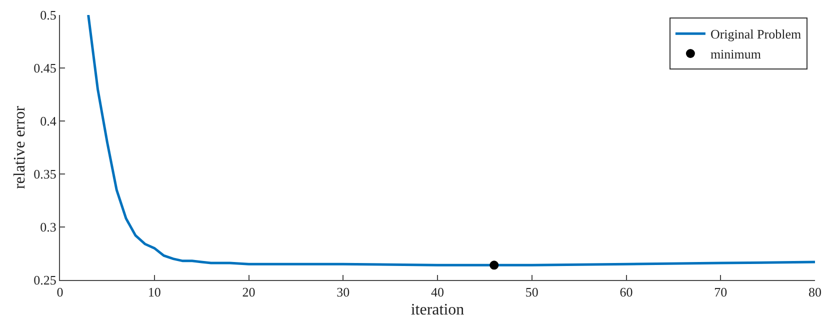 The width and height of the screenshot is (830, 323). What do you see at coordinates (45, 174) in the screenshot?
I see `y-tick-label: 0.35` at bounding box center [45, 174].